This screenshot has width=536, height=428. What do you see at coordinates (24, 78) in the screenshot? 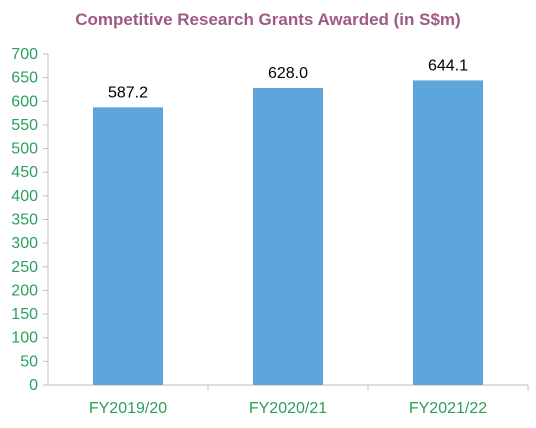
I see `y-tick-label: 650` at bounding box center [24, 78].